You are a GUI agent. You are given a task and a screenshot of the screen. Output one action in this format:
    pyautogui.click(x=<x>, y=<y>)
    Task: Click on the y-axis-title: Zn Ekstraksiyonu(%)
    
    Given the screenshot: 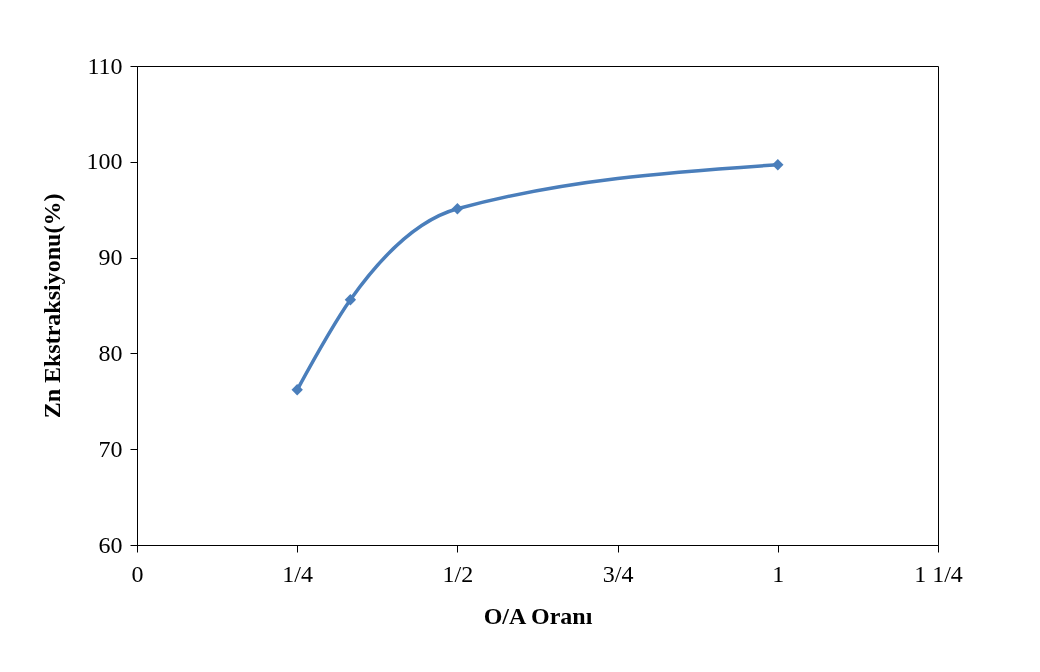 What is the action you would take?
    pyautogui.click(x=51, y=306)
    